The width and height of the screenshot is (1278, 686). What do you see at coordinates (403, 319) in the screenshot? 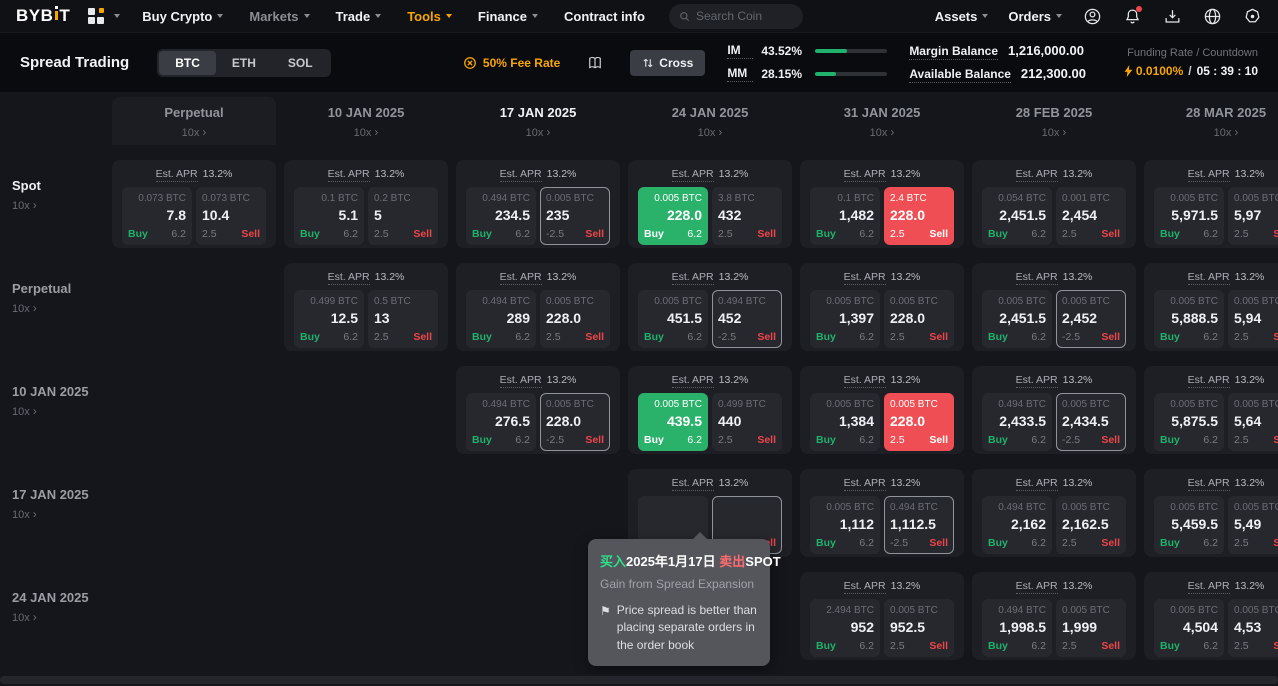
I see `sell-quote: 0.5 BTC 13 2.5 Sell` at bounding box center [403, 319].